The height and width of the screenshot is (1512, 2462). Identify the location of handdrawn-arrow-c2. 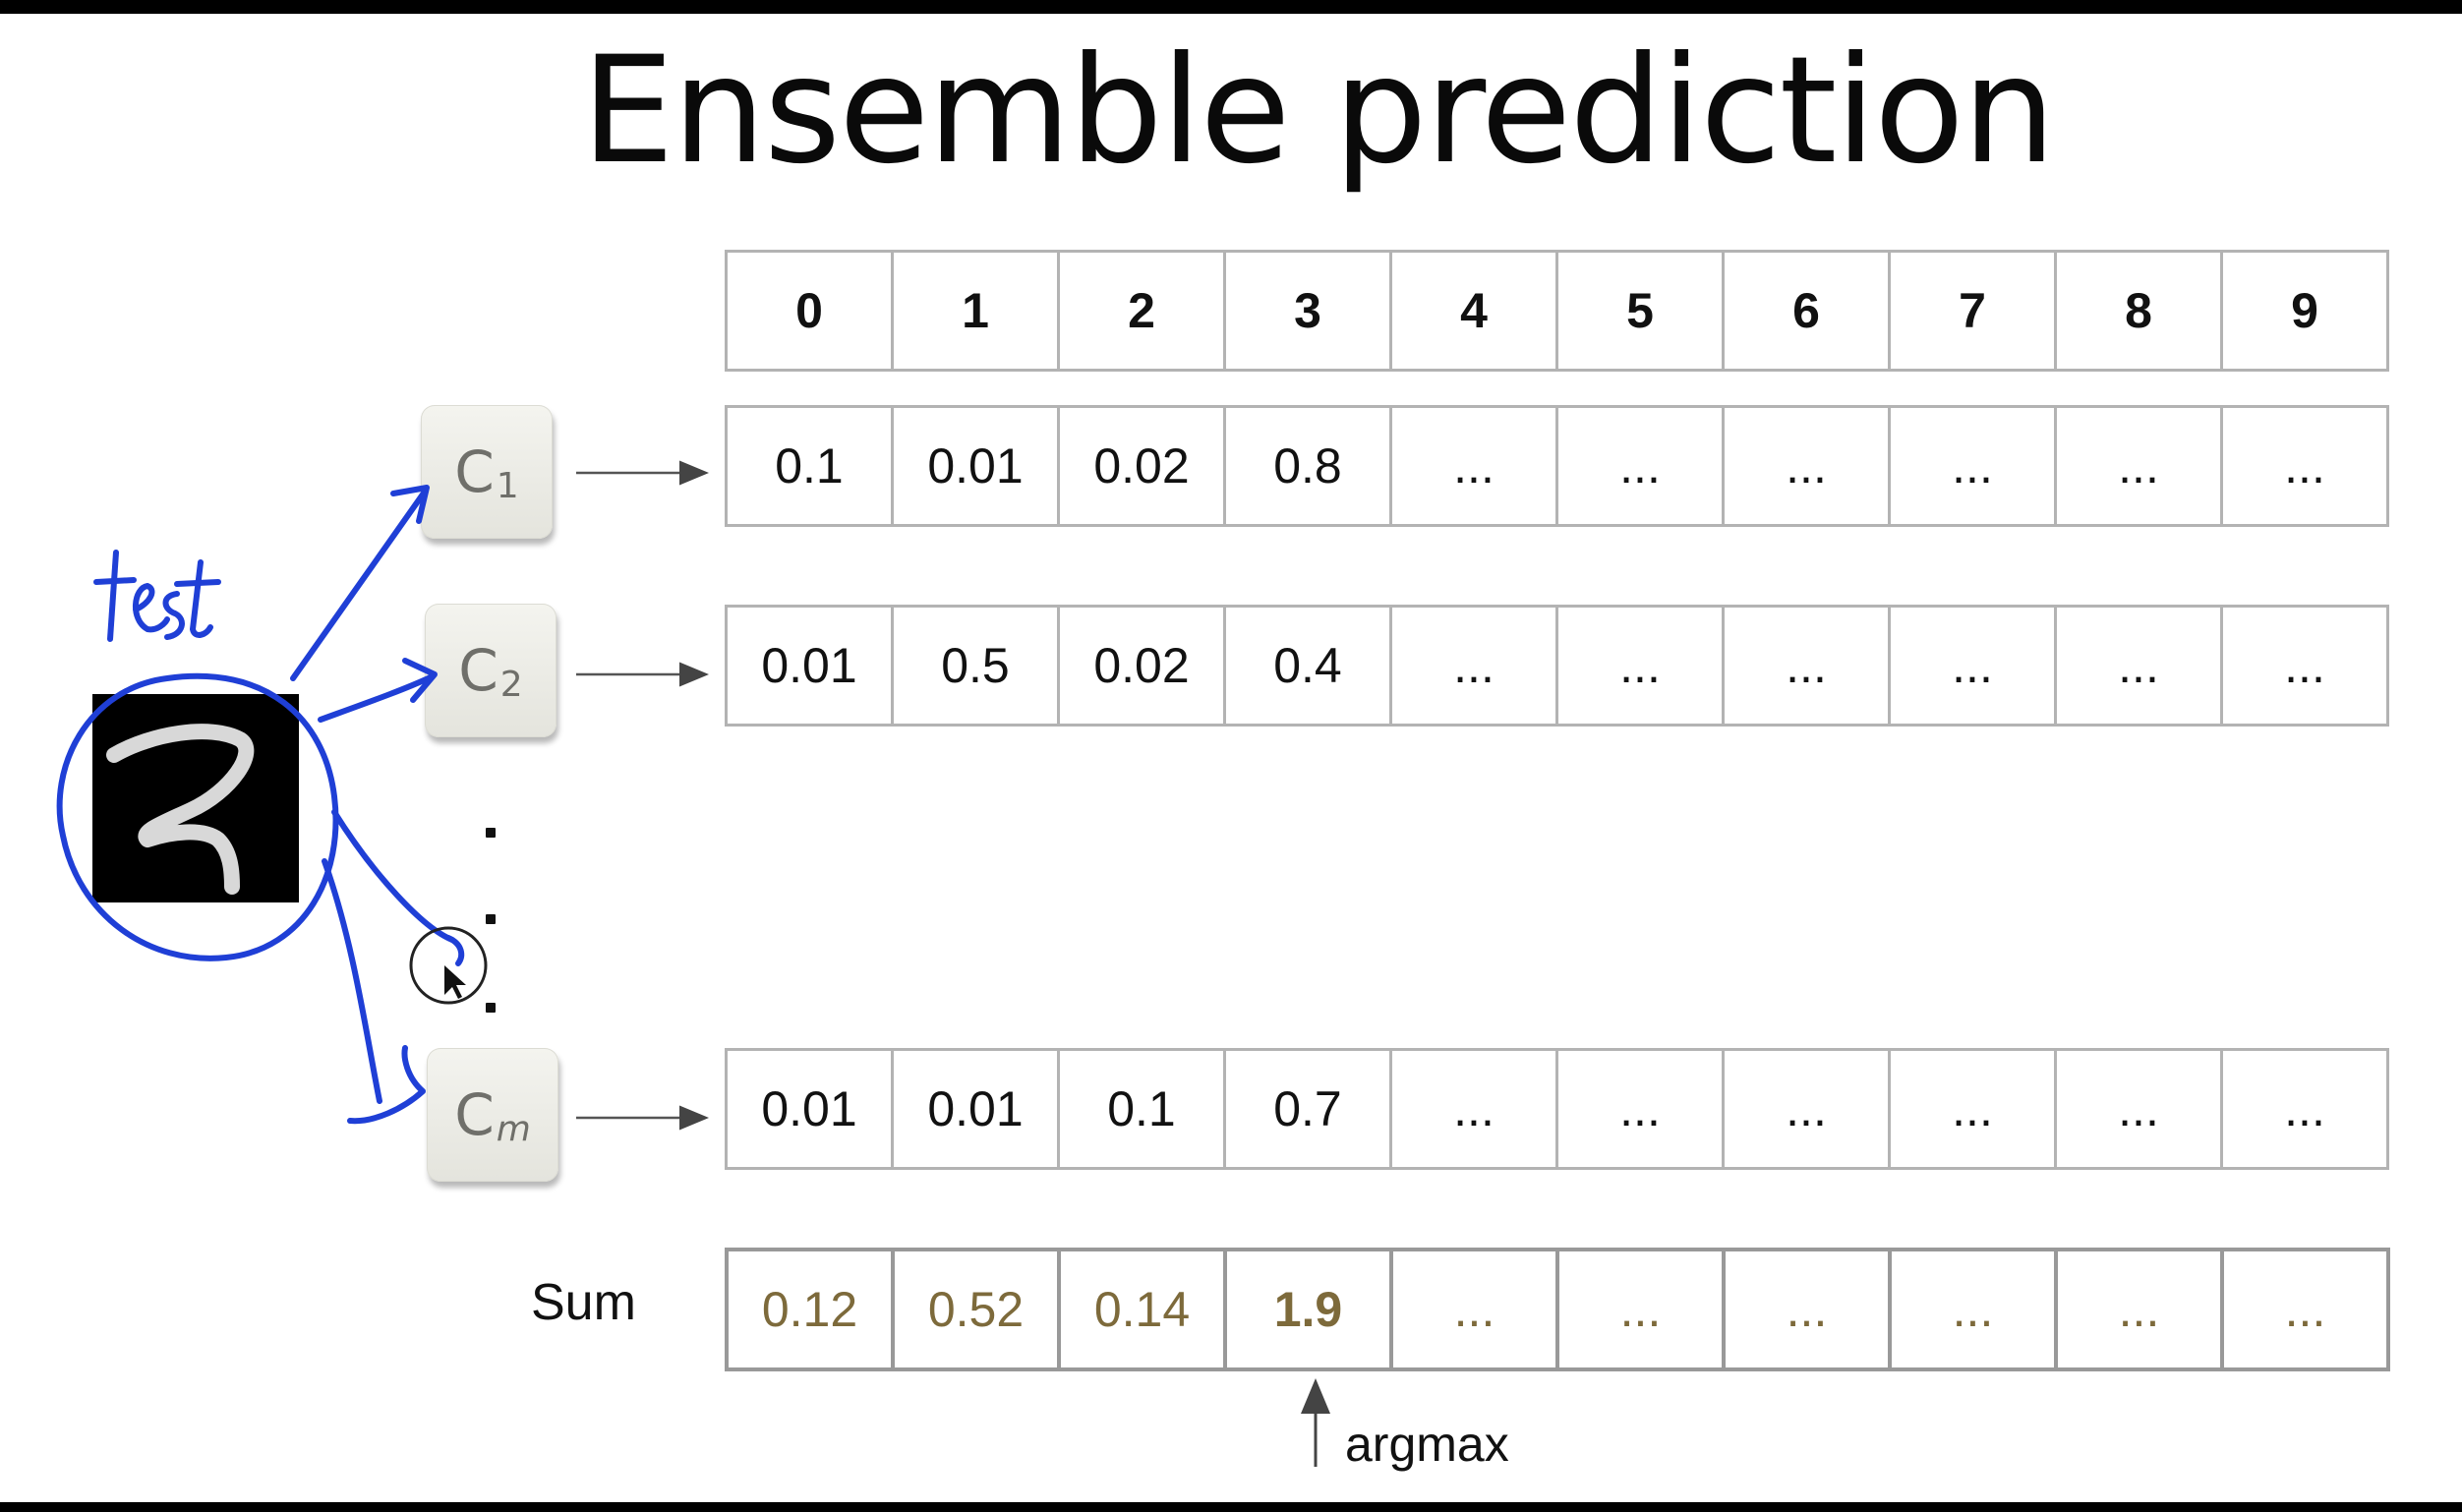
(377, 698).